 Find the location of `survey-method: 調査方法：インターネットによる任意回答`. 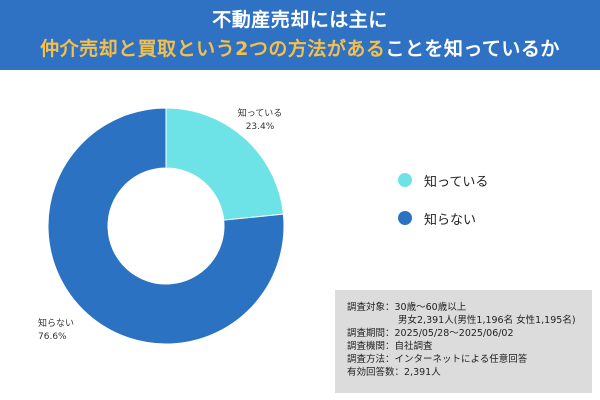

survey-method: 調査方法：インターネットによる任意回答 is located at coordinates (469, 359).